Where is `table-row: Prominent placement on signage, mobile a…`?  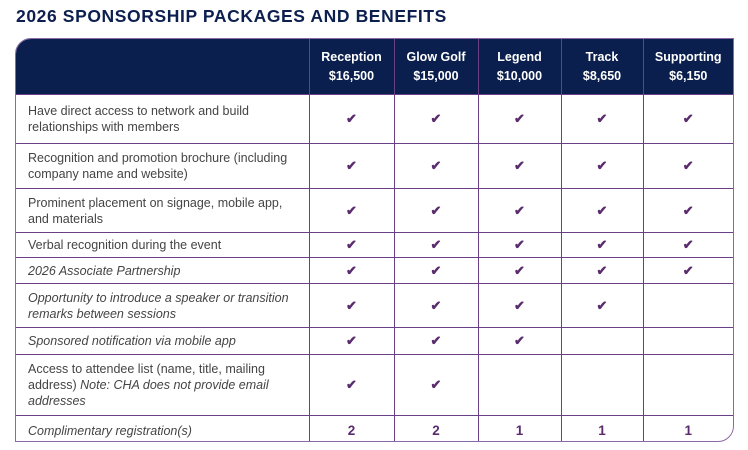
table-row: Prominent placement on signage, mobile a… is located at coordinates (374, 210).